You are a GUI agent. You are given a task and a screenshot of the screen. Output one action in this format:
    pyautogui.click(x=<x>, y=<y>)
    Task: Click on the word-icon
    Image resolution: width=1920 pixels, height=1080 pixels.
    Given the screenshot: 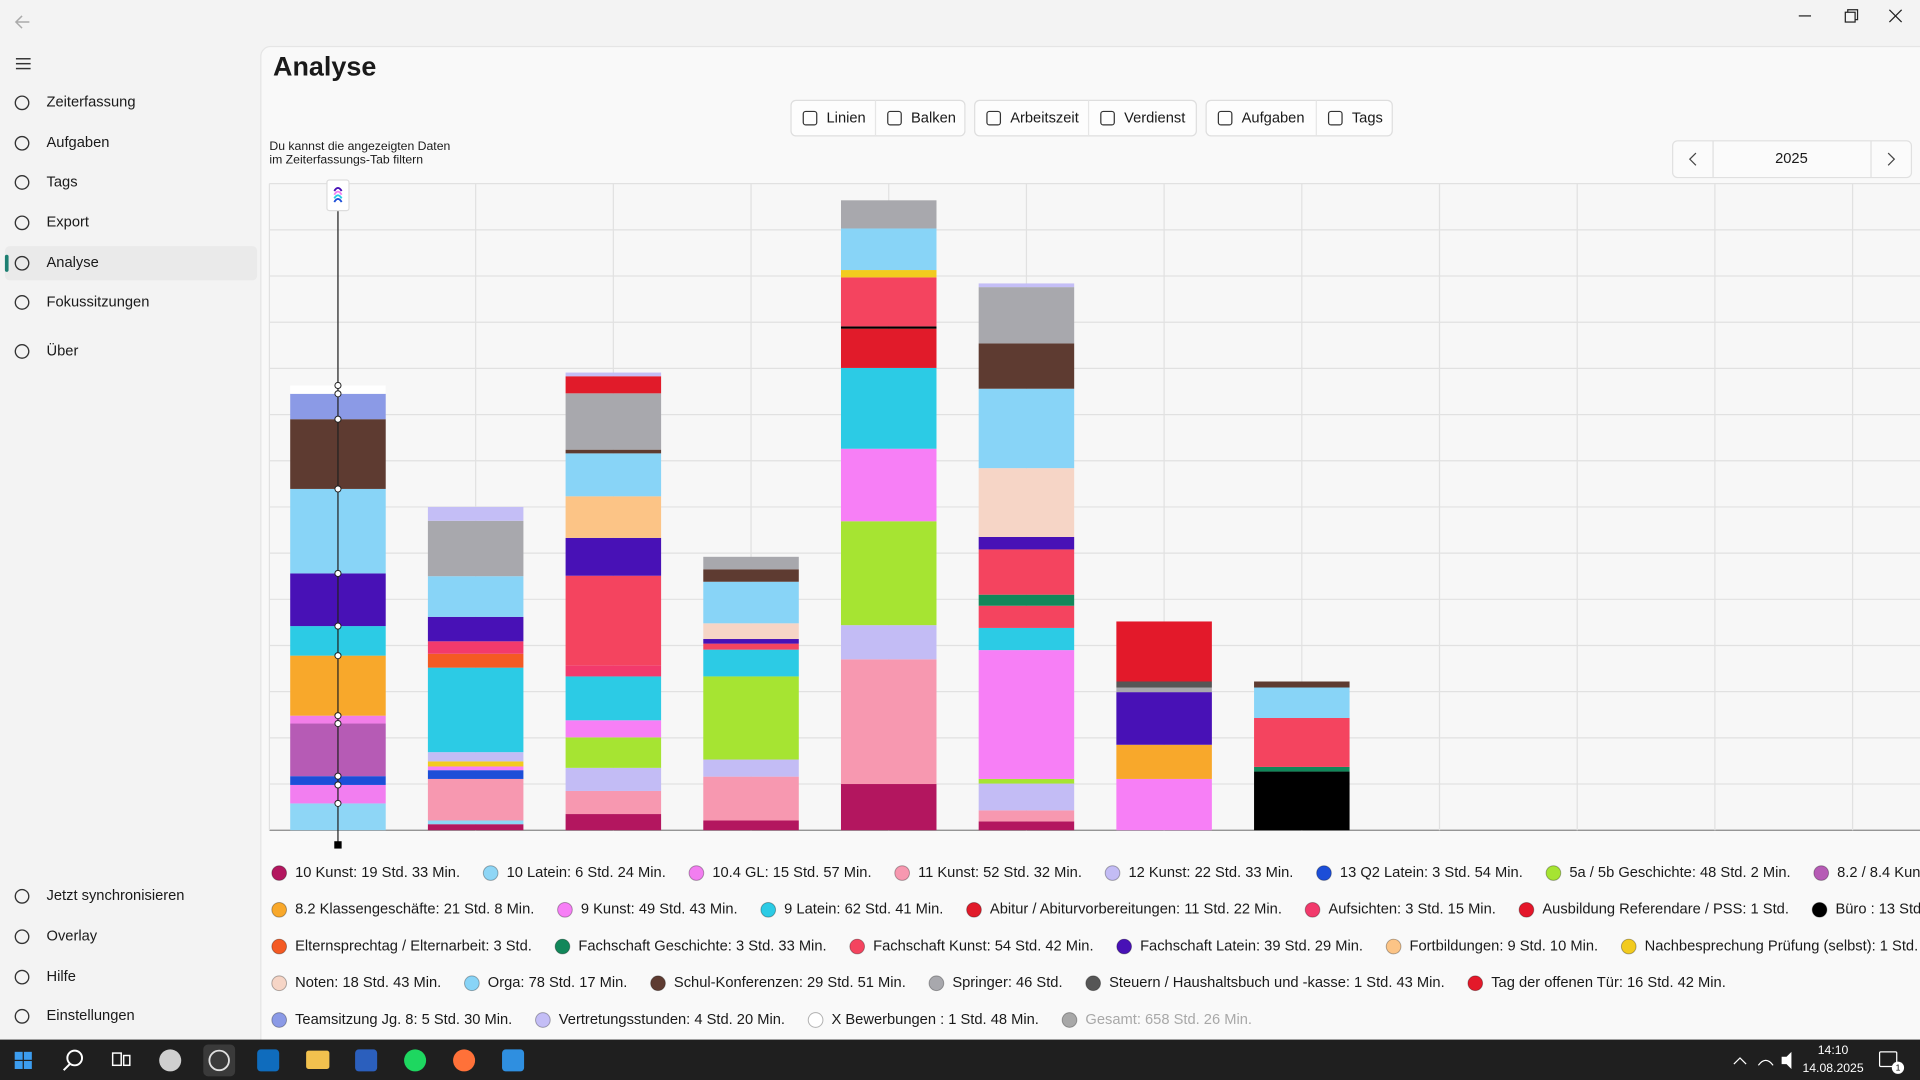 What is the action you would take?
    pyautogui.click(x=366, y=1060)
    